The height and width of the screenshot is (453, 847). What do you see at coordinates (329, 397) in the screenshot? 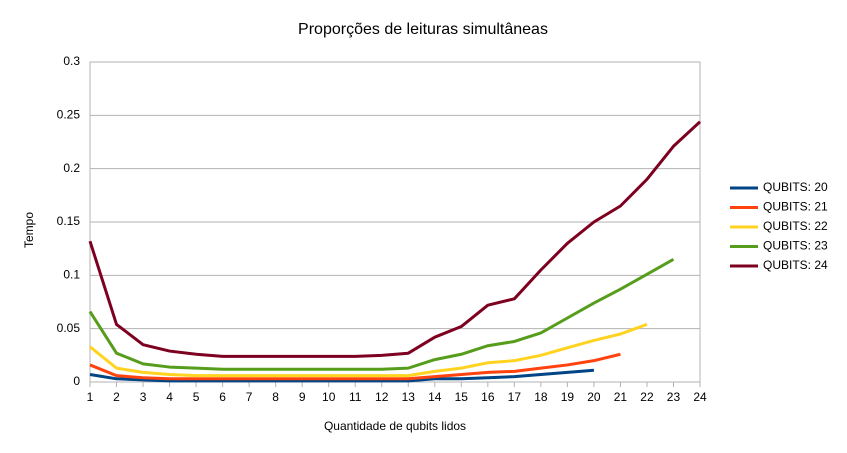
I see `x-tick-label: 10` at bounding box center [329, 397].